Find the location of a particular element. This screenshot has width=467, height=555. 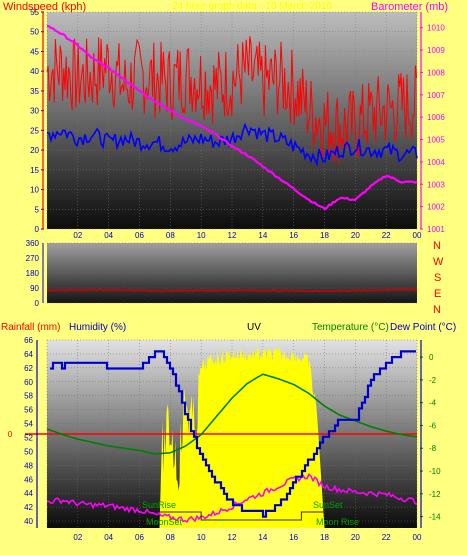

wind-y-tick-label: 40 is located at coordinates (34, 71).